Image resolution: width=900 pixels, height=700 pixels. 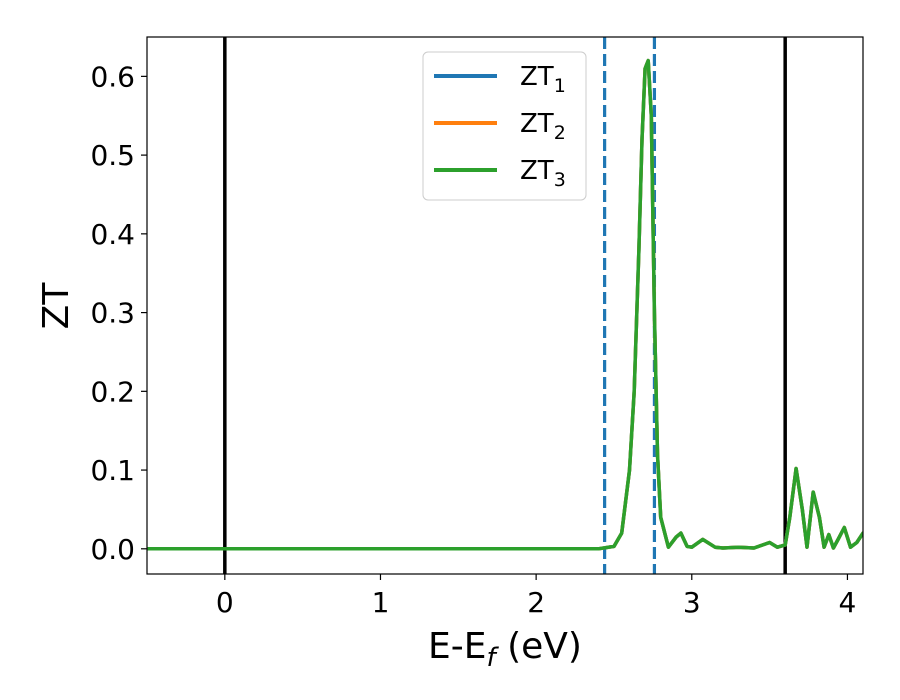 I want to click on x-axis-title-suffix: (eV), so click(x=539, y=646).